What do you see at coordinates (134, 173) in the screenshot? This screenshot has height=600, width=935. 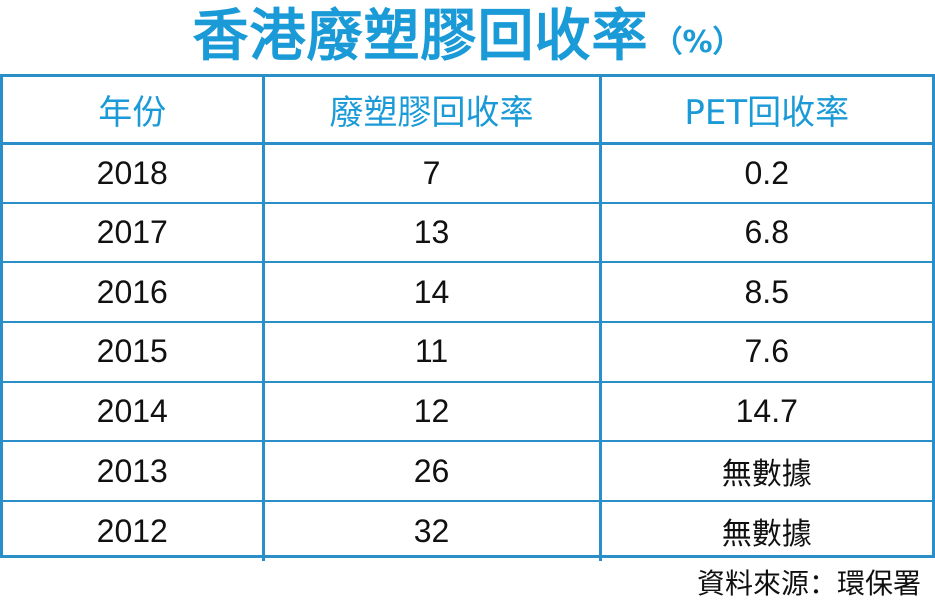 I see `cell-year: 2018` at bounding box center [134, 173].